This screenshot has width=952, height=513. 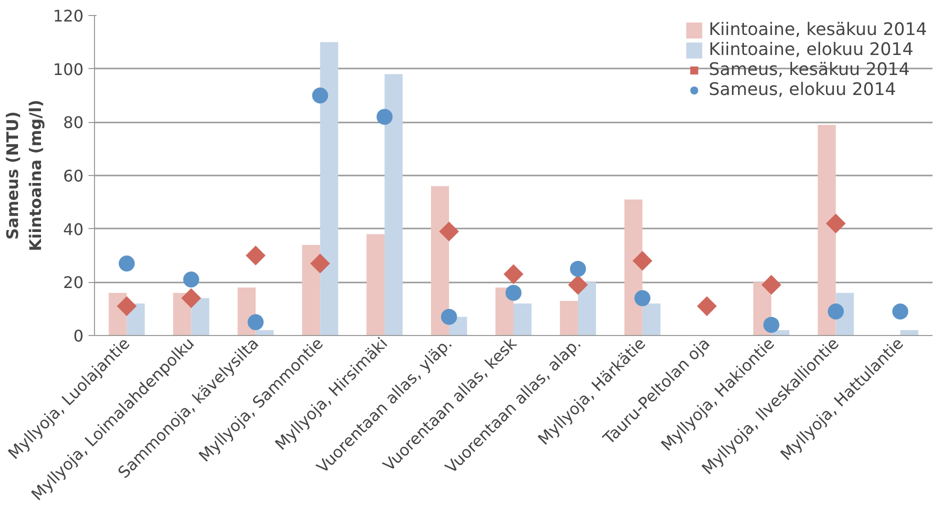 What do you see at coordinates (811, 50) in the screenshot?
I see `legend-label: Kiintoaine, elokuu 2014` at bounding box center [811, 50].